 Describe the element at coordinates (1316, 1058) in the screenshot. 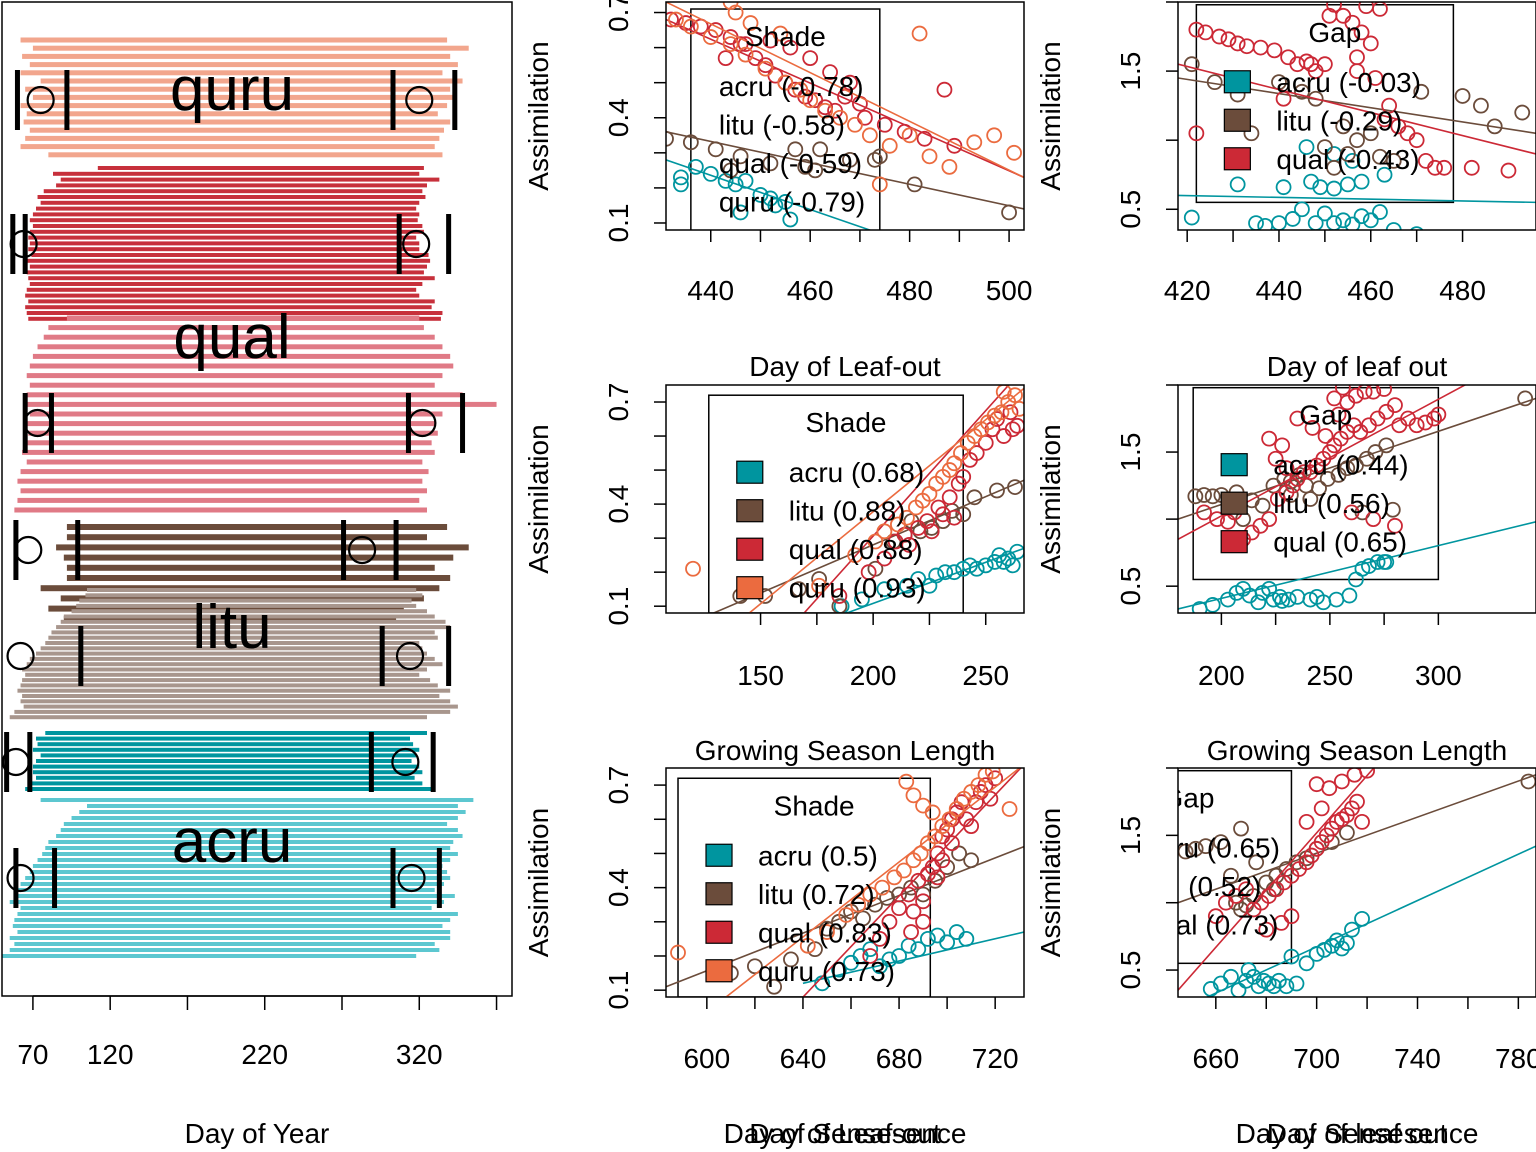

I see `p6-x-tick-label: 700` at that location.